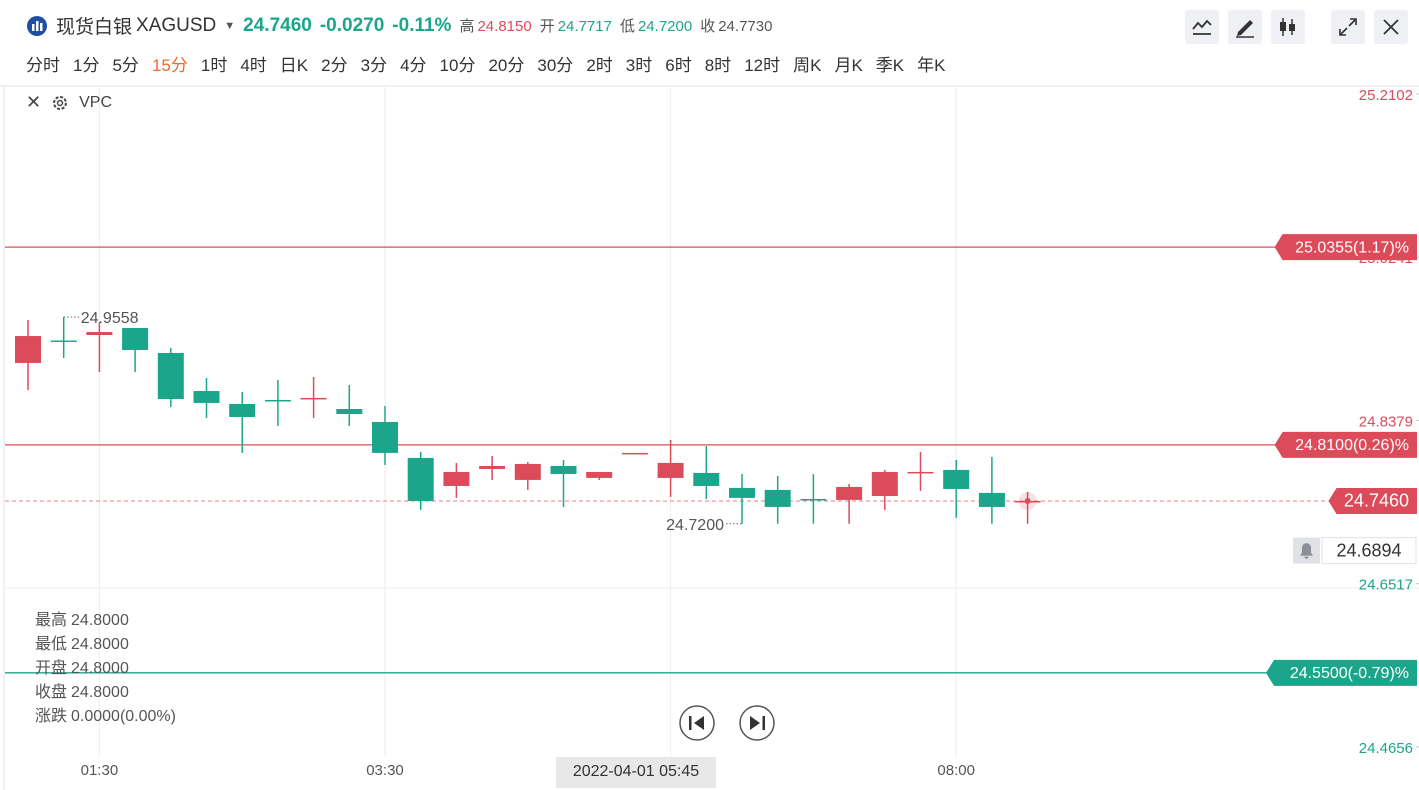  I want to click on timeframe-tab: 8时, so click(718, 65).